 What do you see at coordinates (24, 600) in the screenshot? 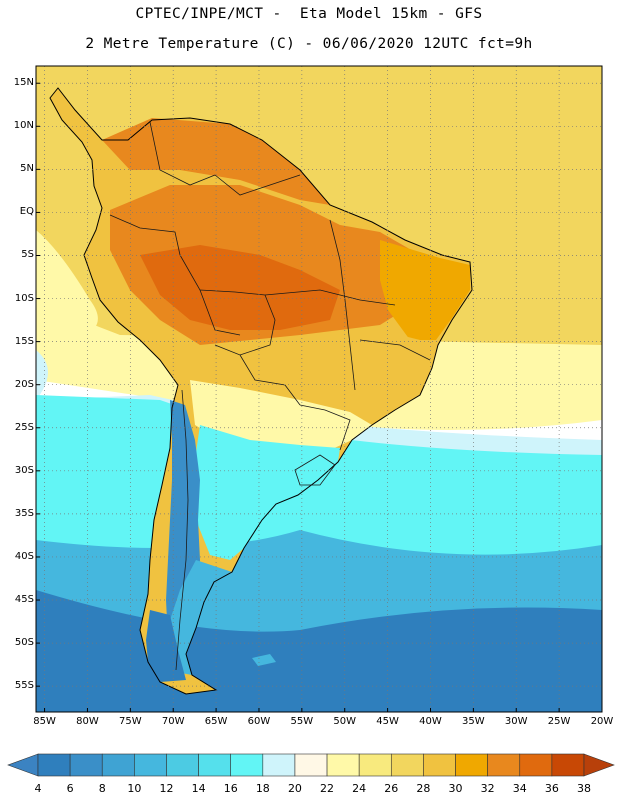
I see `lat-label: 45S` at bounding box center [24, 600].